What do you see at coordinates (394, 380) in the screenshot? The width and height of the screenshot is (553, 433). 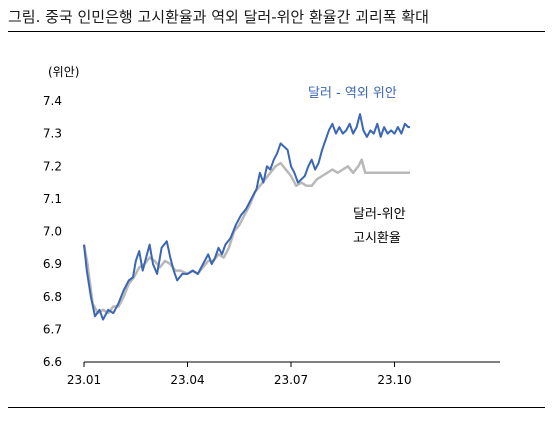 I see `x-tick-label: 23.10` at bounding box center [394, 380].